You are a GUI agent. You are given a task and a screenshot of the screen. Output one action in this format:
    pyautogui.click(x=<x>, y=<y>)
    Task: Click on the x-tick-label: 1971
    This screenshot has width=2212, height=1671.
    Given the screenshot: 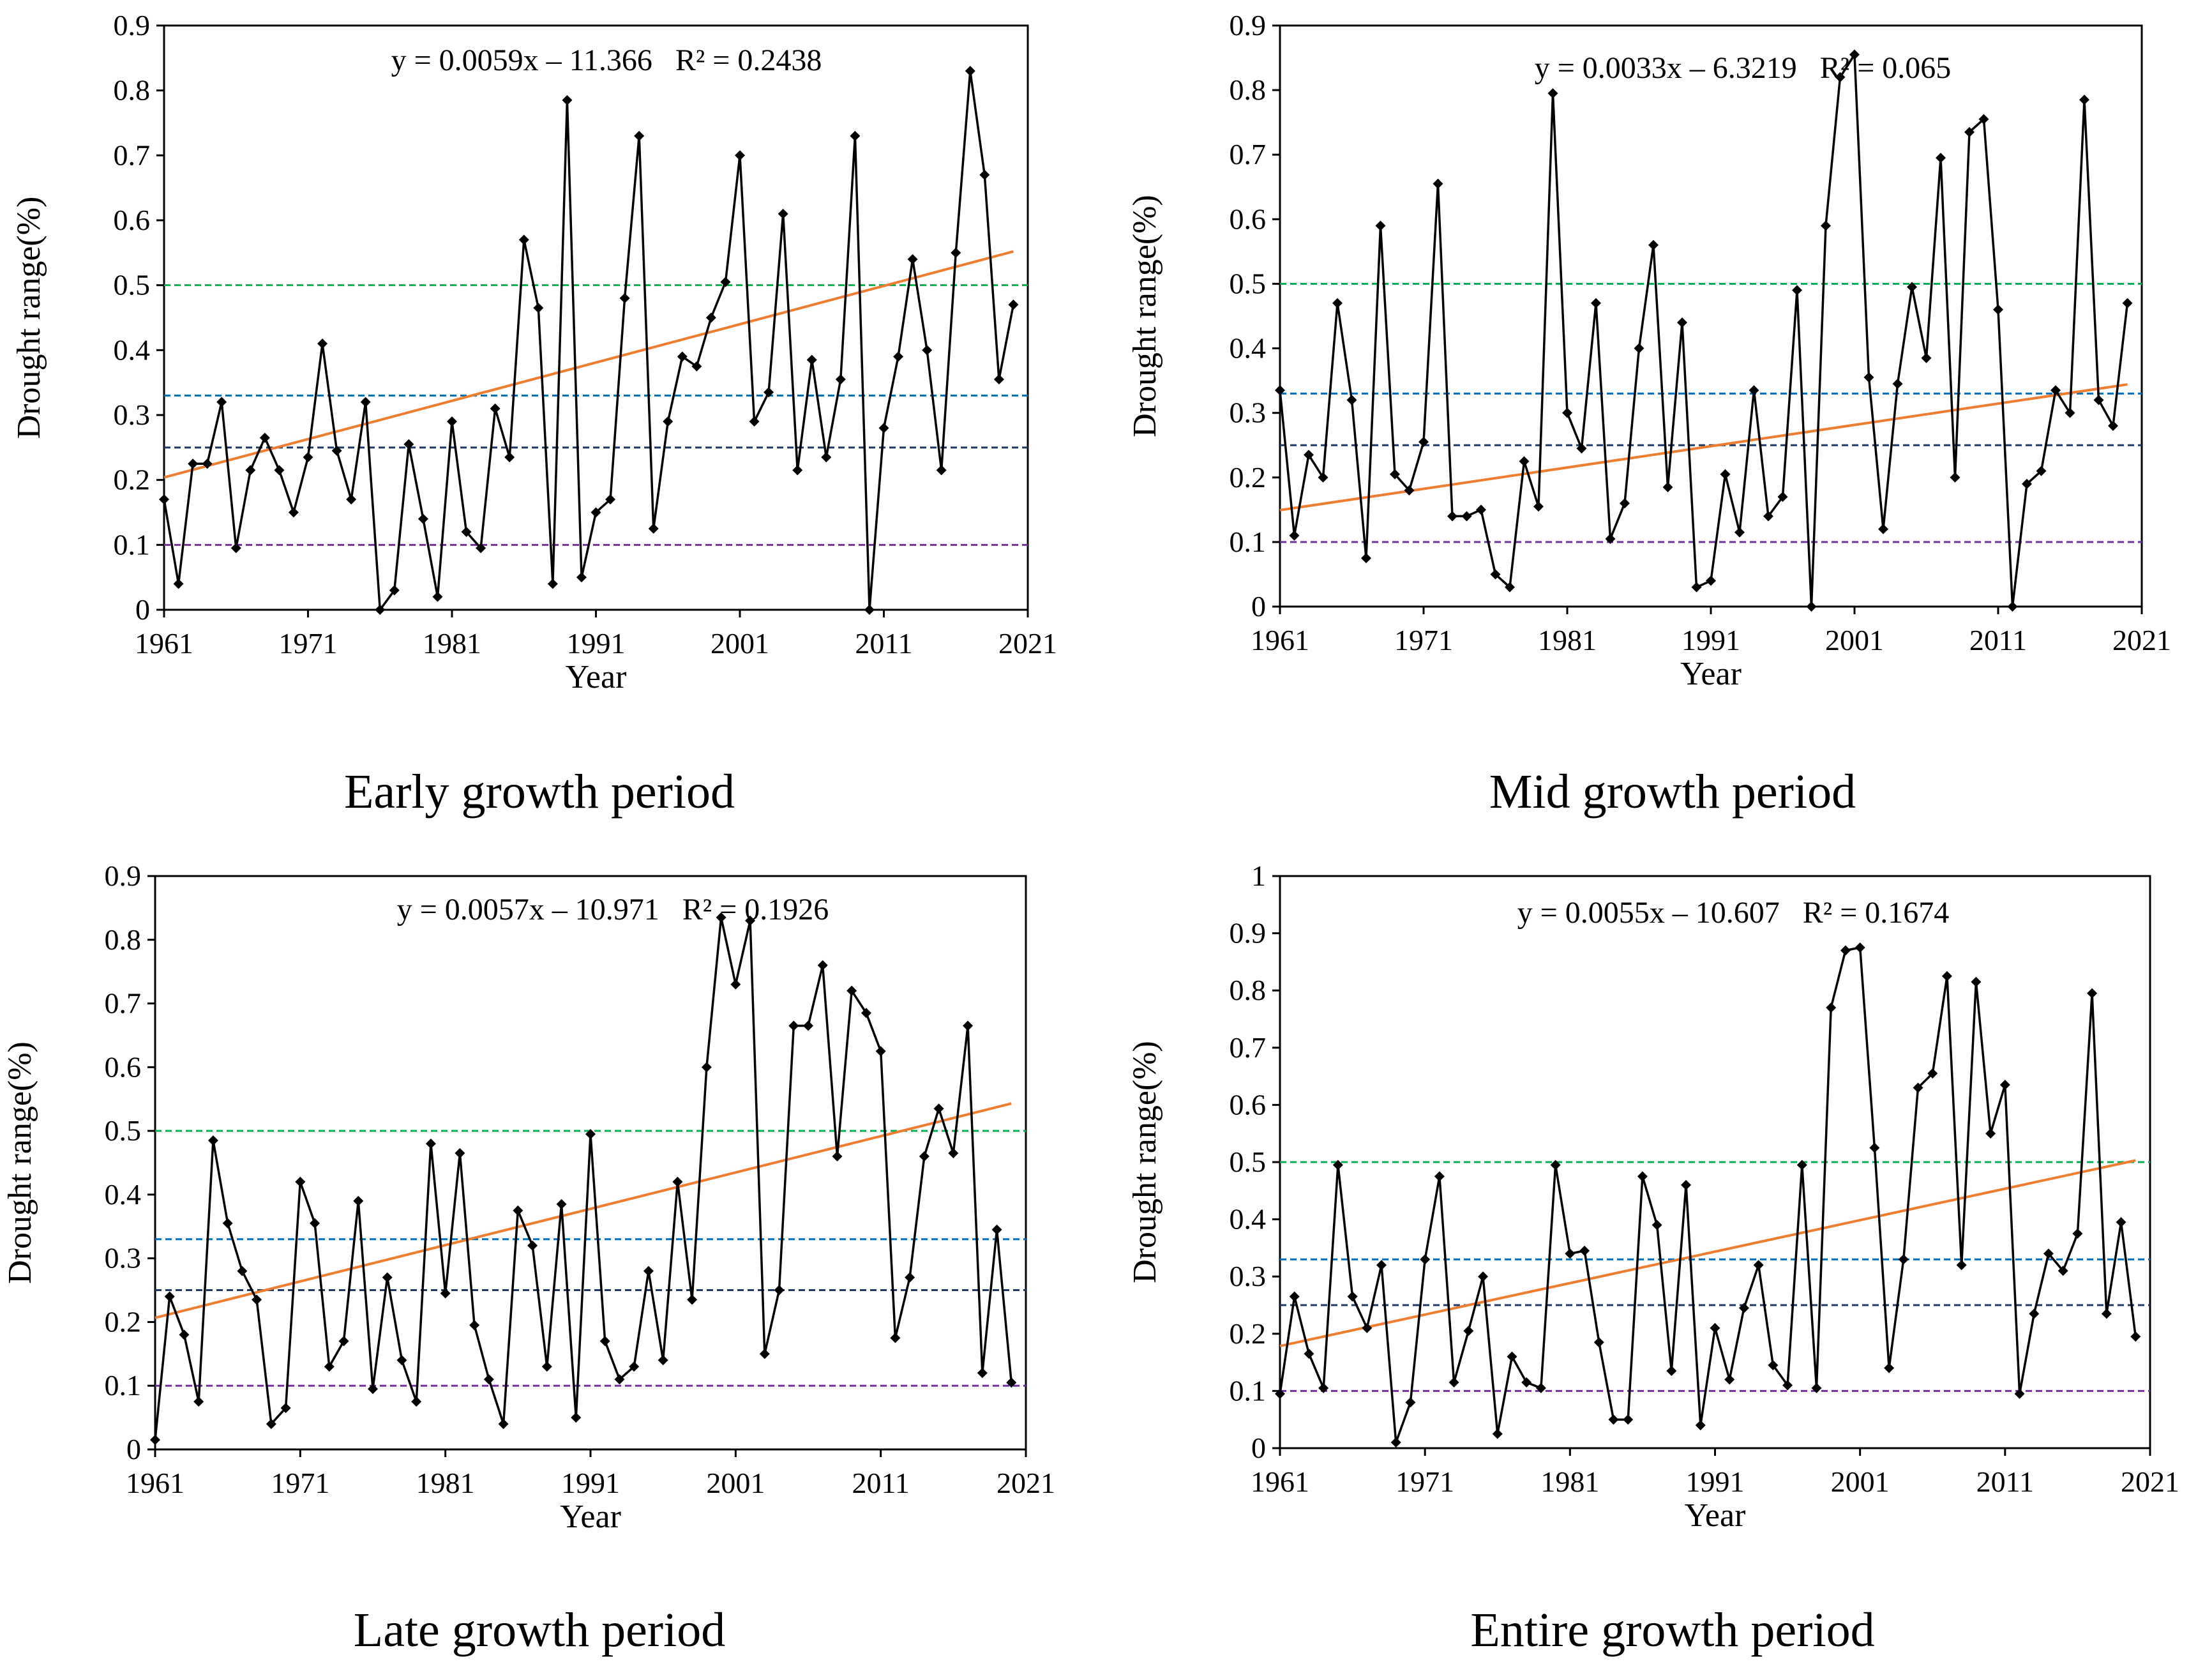 What is the action you would take?
    pyautogui.click(x=1425, y=1481)
    